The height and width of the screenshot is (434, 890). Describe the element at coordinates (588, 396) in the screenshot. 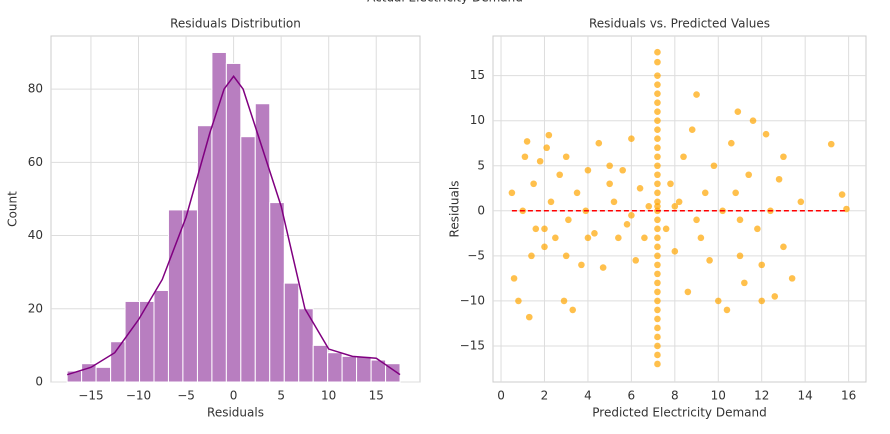

I see `x-tick-label: 4` at that location.